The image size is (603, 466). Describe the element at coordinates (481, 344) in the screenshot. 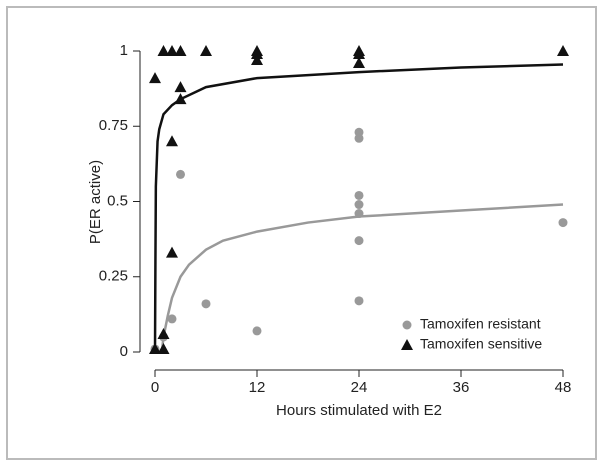

I see `legend-label: Tamoxifen sensitive` at that location.